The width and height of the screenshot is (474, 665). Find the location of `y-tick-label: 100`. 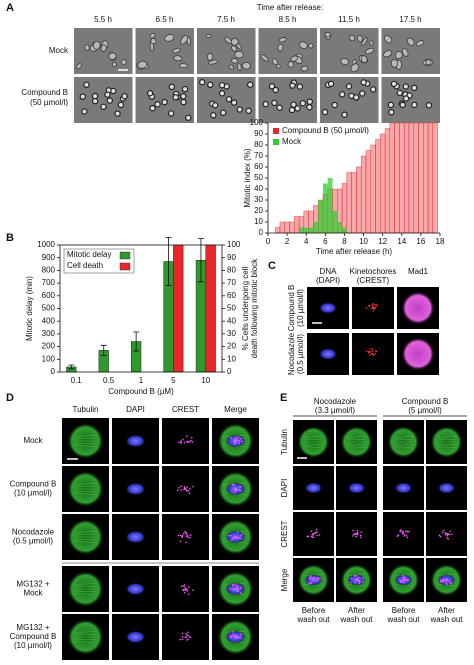

y-tick-label: 100 is located at coordinates (257, 122).